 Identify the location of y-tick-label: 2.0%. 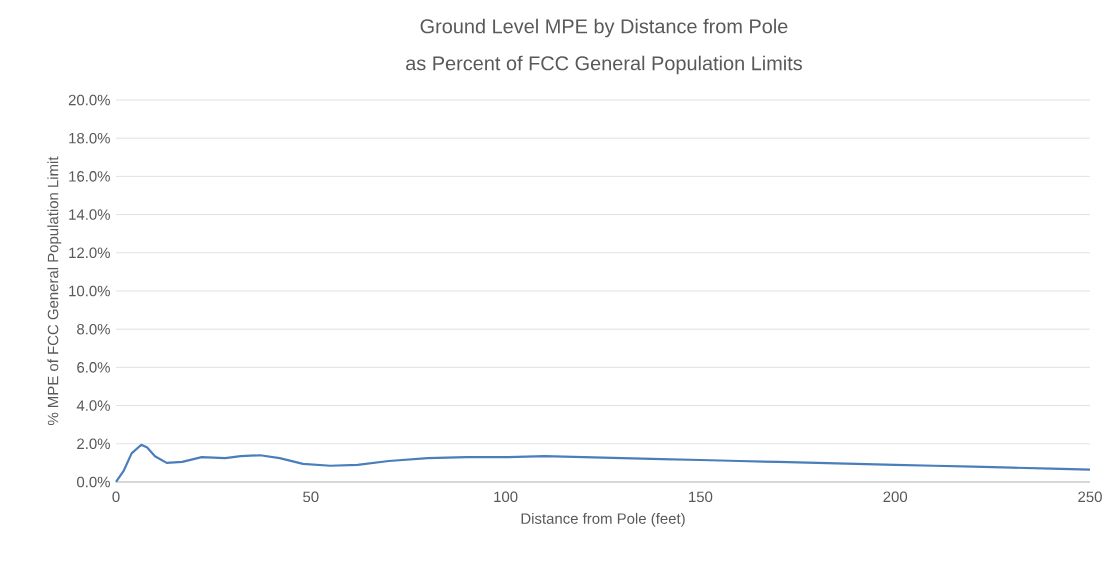
(93, 444).